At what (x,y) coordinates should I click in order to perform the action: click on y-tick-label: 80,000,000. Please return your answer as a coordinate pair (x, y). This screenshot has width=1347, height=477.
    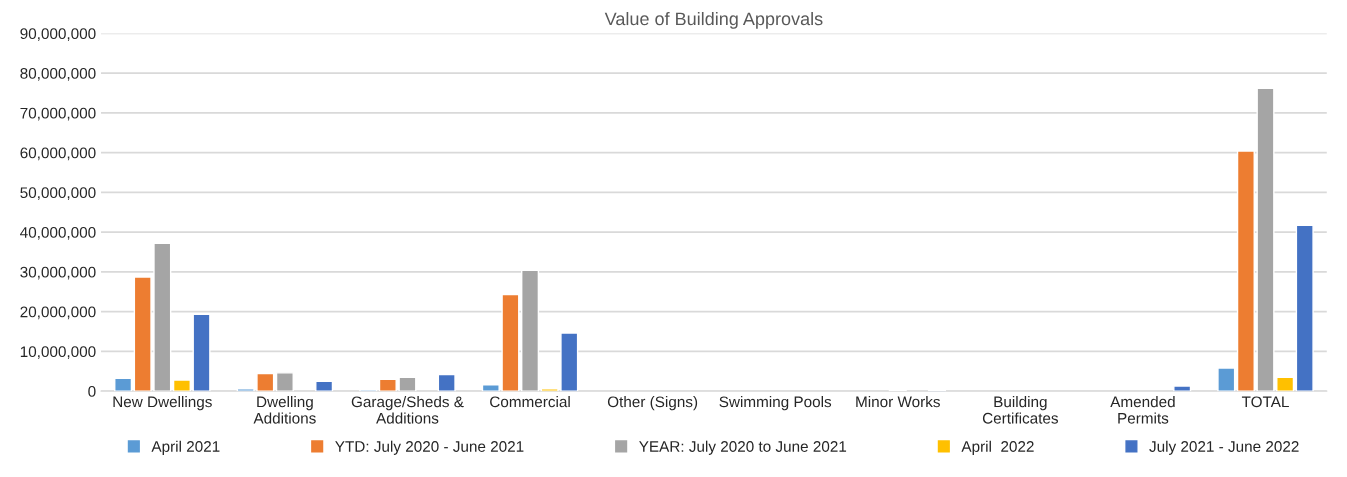
    Looking at the image, I should click on (58, 74).